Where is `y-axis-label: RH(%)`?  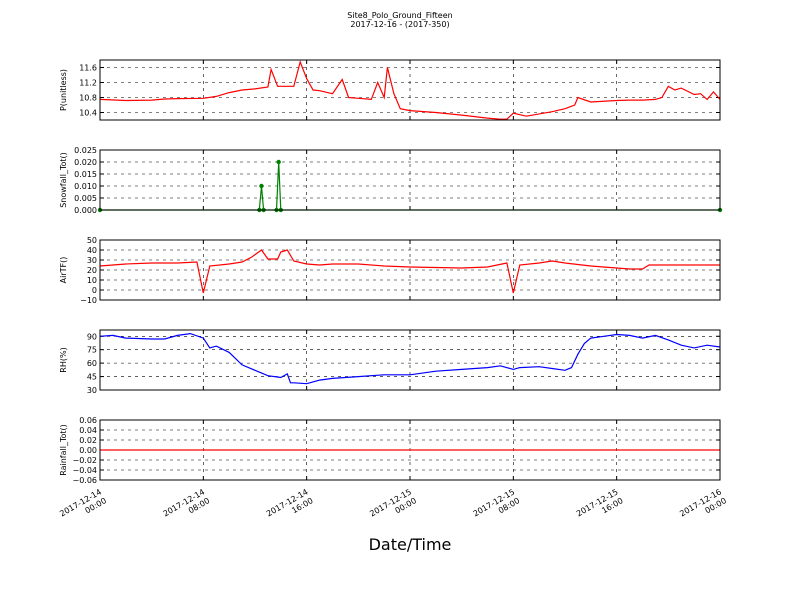
y-axis-label: RH(%) is located at coordinates (63, 359).